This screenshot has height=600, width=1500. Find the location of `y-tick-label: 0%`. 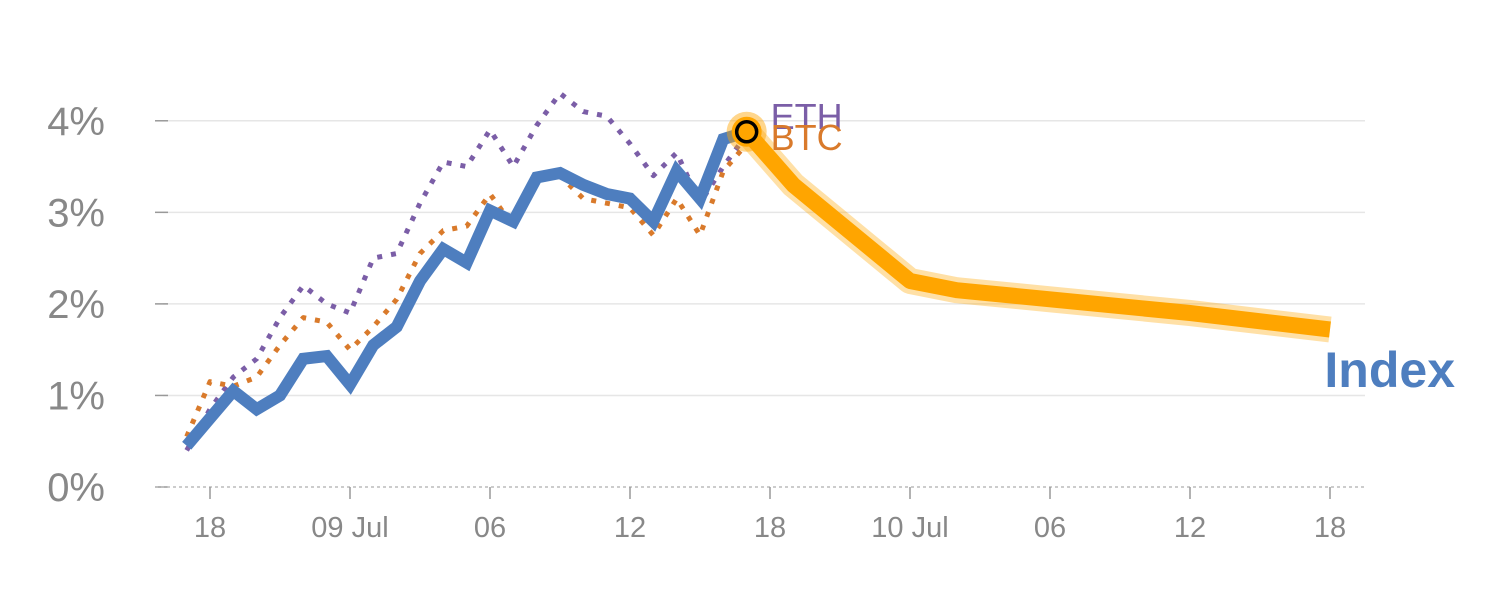

y-tick-label: 0% is located at coordinates (76, 488).